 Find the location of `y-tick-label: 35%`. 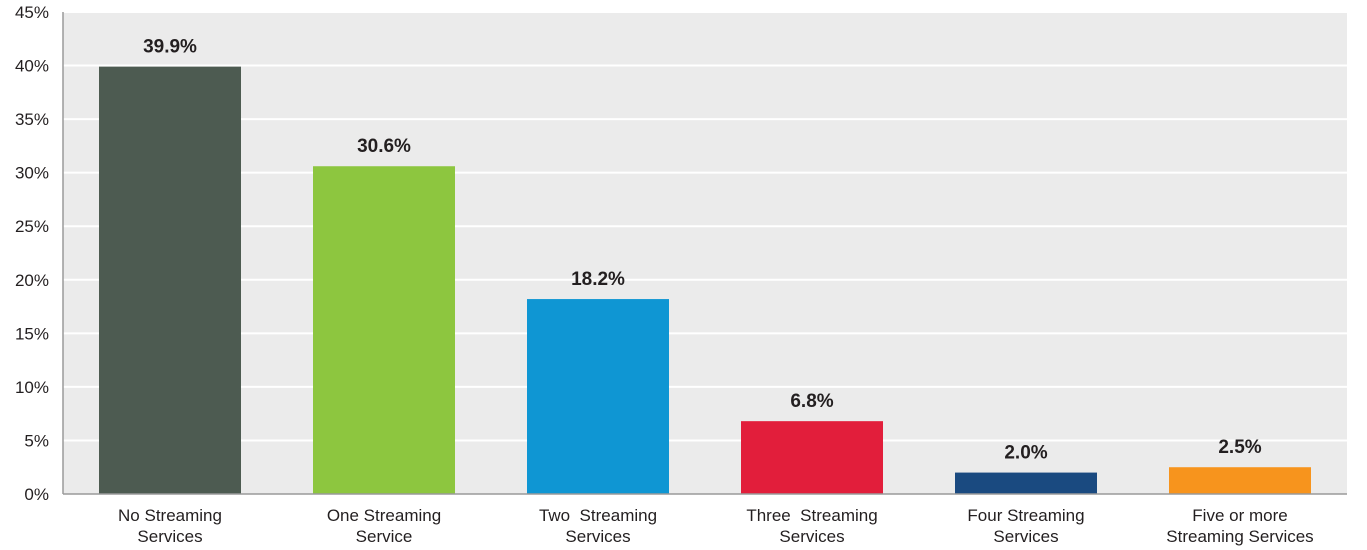

y-tick-label: 35% is located at coordinates (32, 119).